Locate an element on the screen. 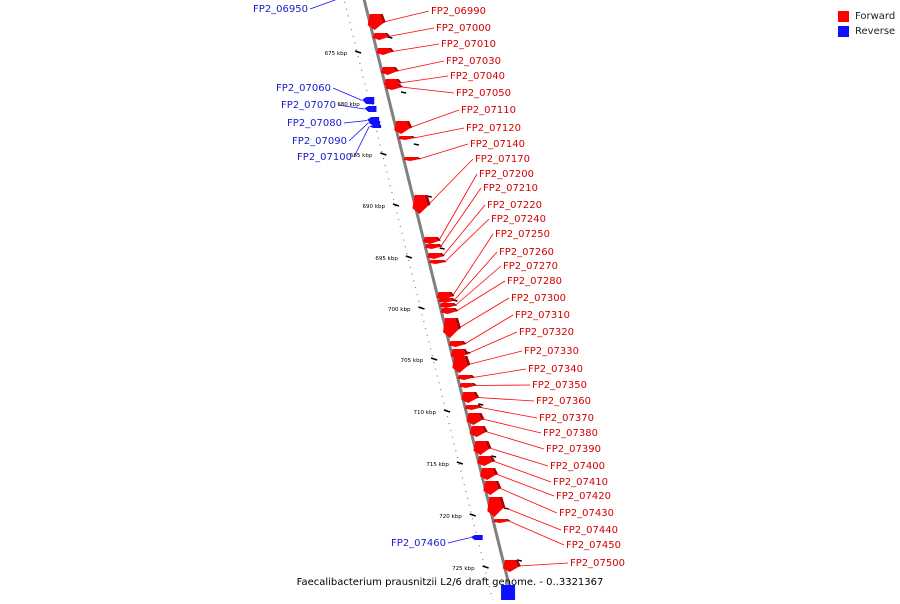 The image size is (900, 604). gene-label-reverse: FP2_07100 is located at coordinates (324, 157).